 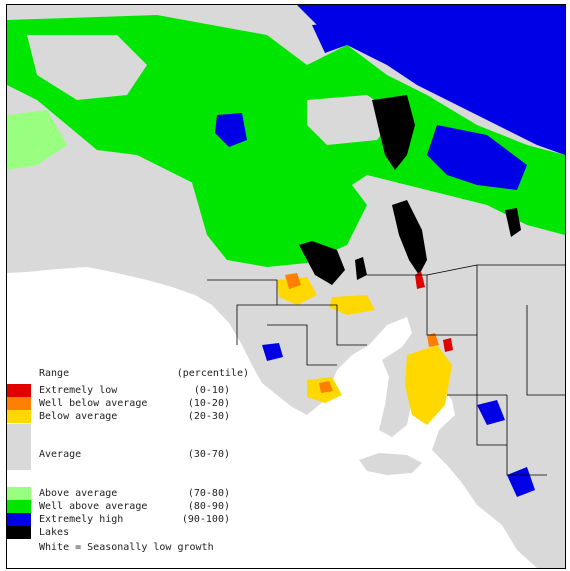 I want to click on legend-range: (0-10), so click(x=211, y=390).